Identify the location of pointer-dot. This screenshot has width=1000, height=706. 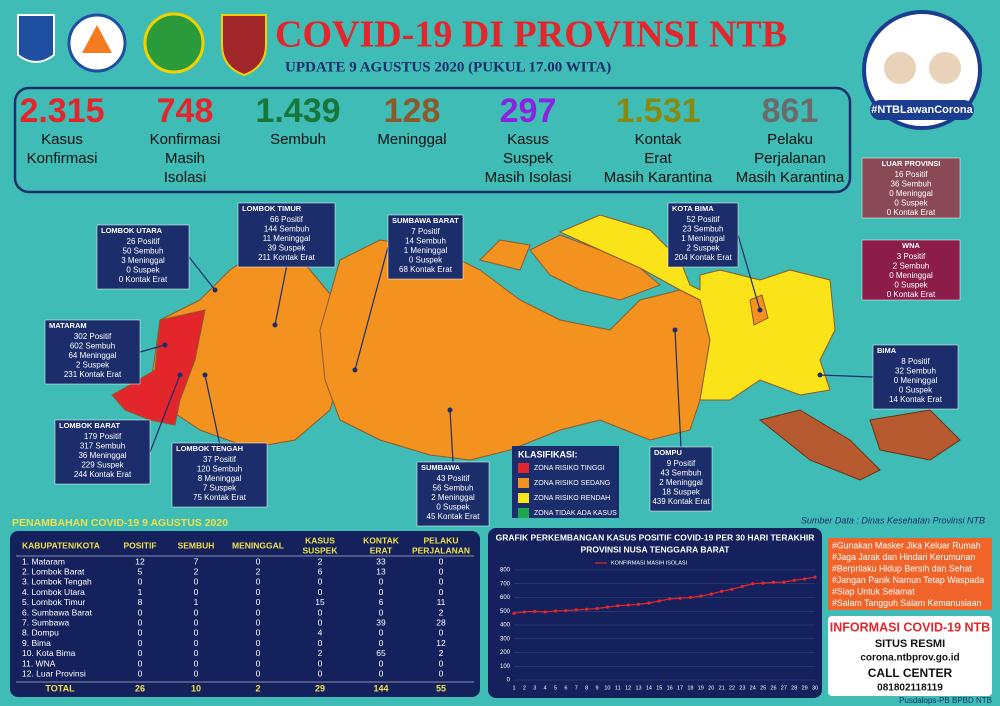
(820, 375).